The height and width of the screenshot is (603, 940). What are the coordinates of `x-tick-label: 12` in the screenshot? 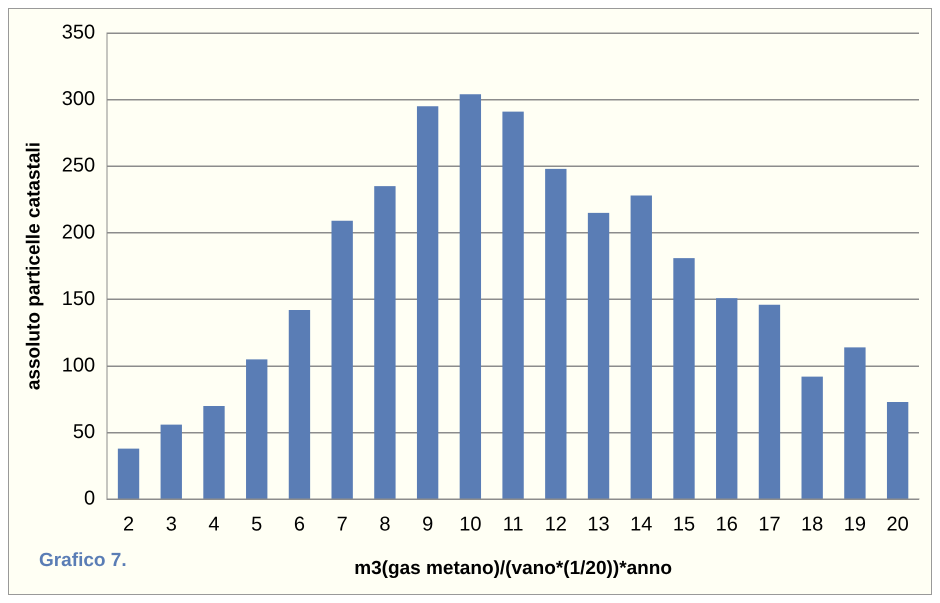 It's located at (555, 525).